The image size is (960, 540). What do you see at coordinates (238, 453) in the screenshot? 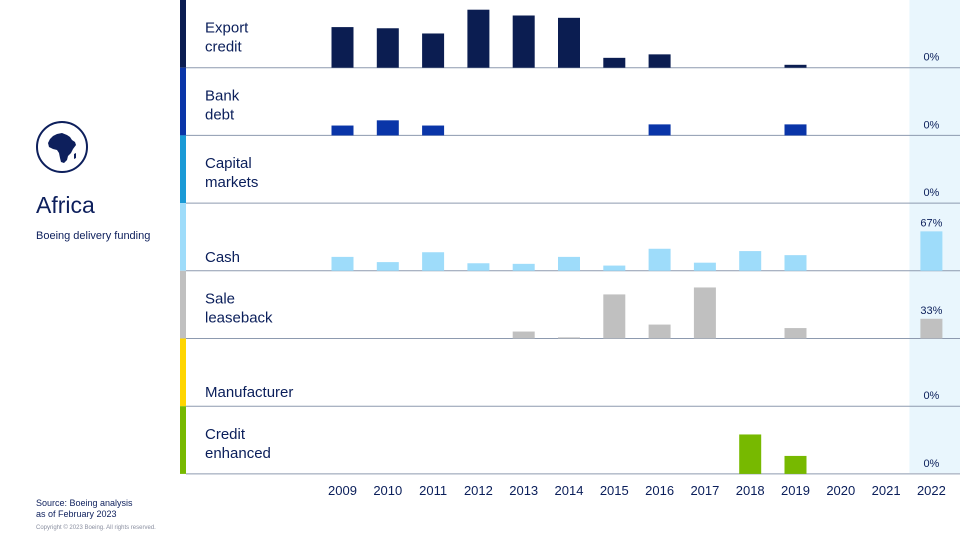
I see `row-label-credit-enhanced: enhanced` at bounding box center [238, 453].